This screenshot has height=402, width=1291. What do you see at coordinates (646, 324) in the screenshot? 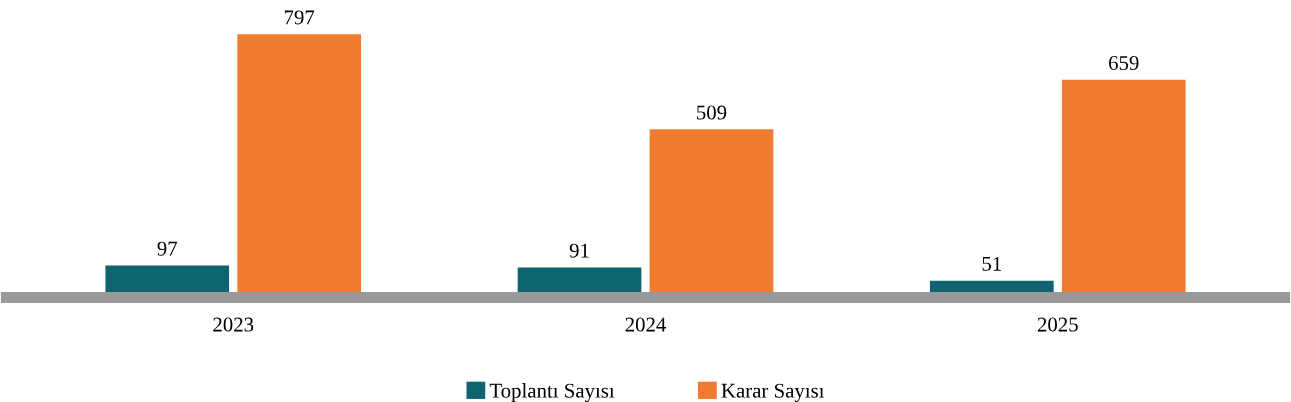
I see `x-tick-label: 2024` at bounding box center [646, 324].